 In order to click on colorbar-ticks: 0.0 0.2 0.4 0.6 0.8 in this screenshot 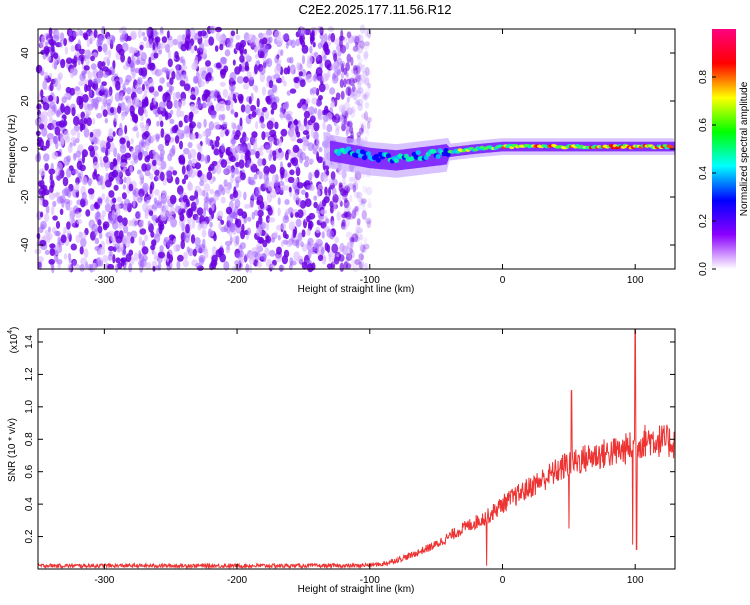, I will do `click(707, 173)`.